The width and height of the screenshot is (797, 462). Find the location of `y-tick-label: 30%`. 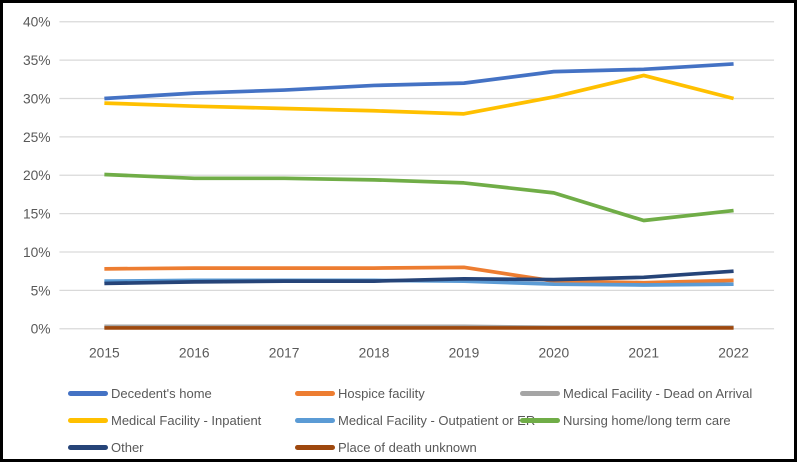

y-tick-label: 30% is located at coordinates (37, 98).